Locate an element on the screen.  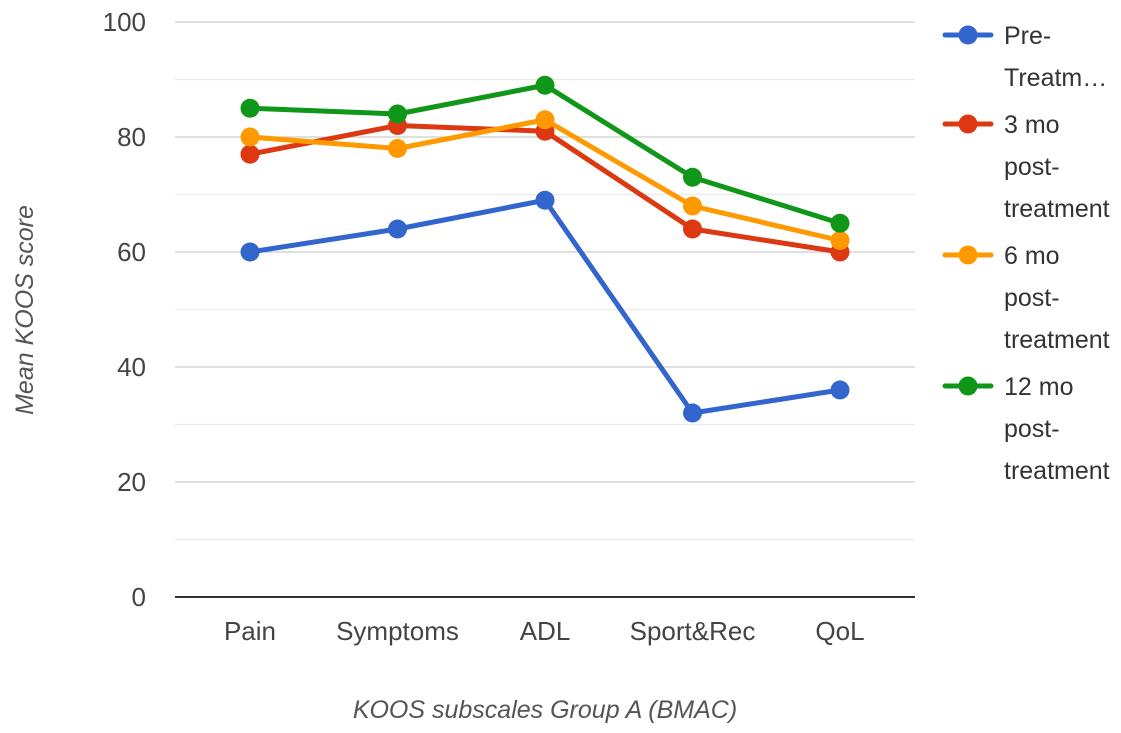
y-tick-label: 80 is located at coordinates (131, 137).